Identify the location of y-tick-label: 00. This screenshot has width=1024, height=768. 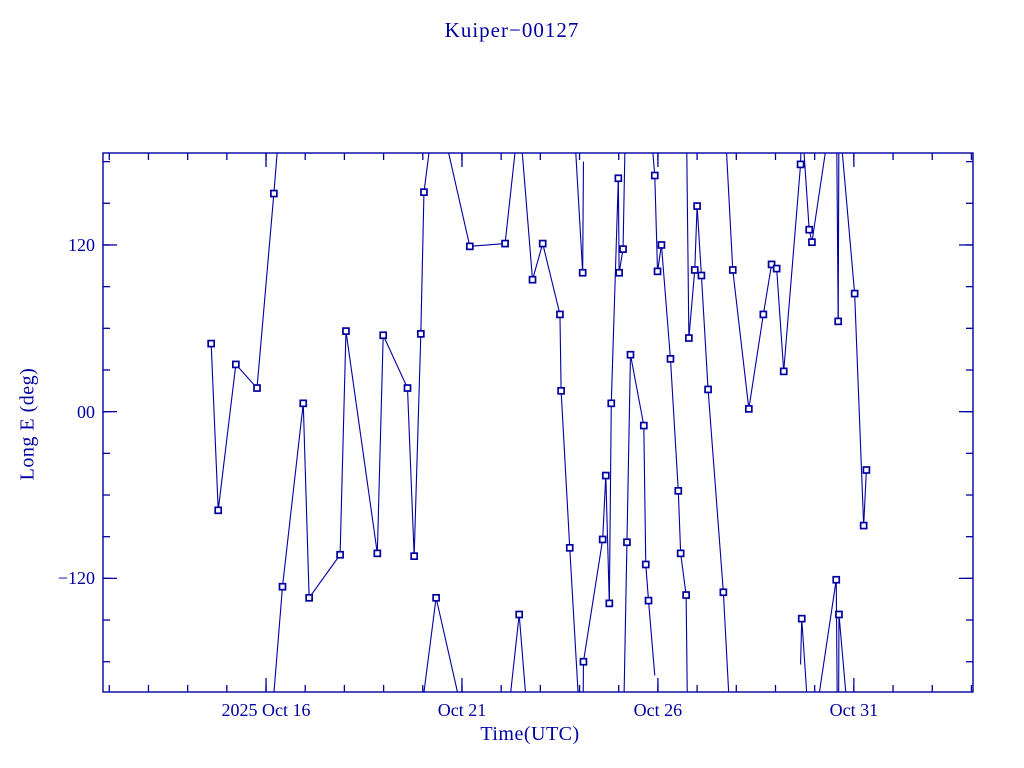
(86, 411).